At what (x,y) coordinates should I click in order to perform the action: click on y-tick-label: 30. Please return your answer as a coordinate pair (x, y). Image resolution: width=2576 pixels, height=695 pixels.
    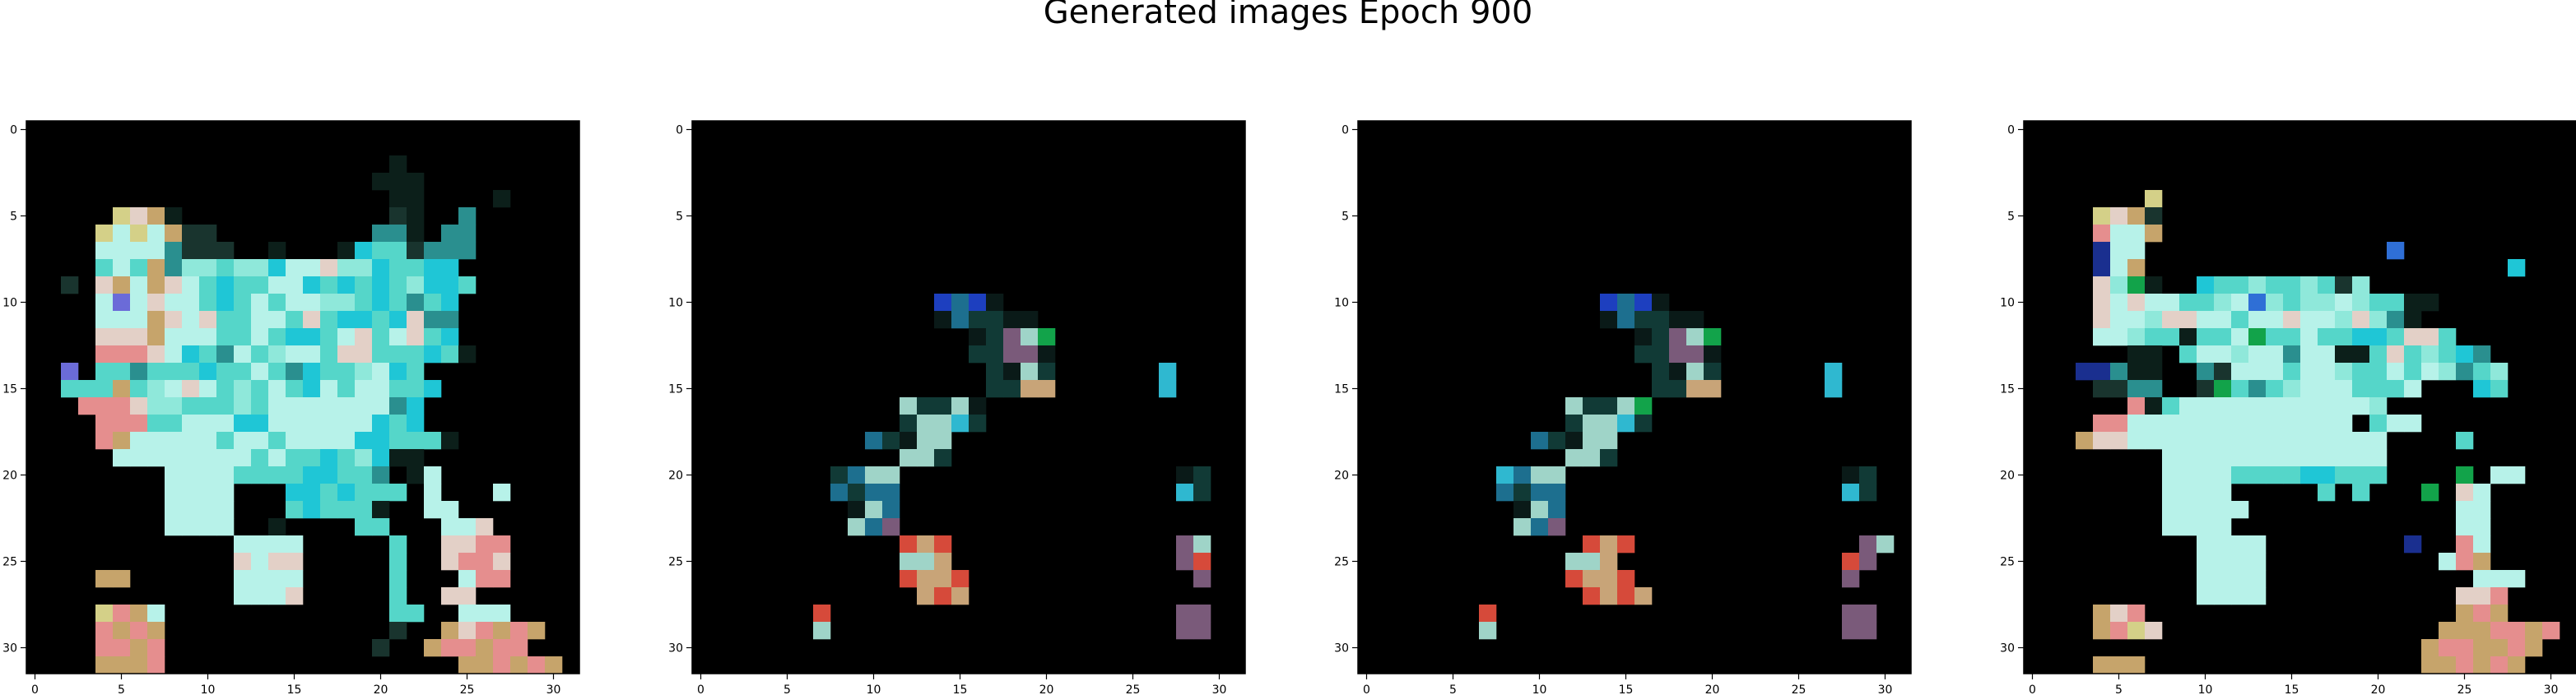
    Looking at the image, I should click on (1341, 649).